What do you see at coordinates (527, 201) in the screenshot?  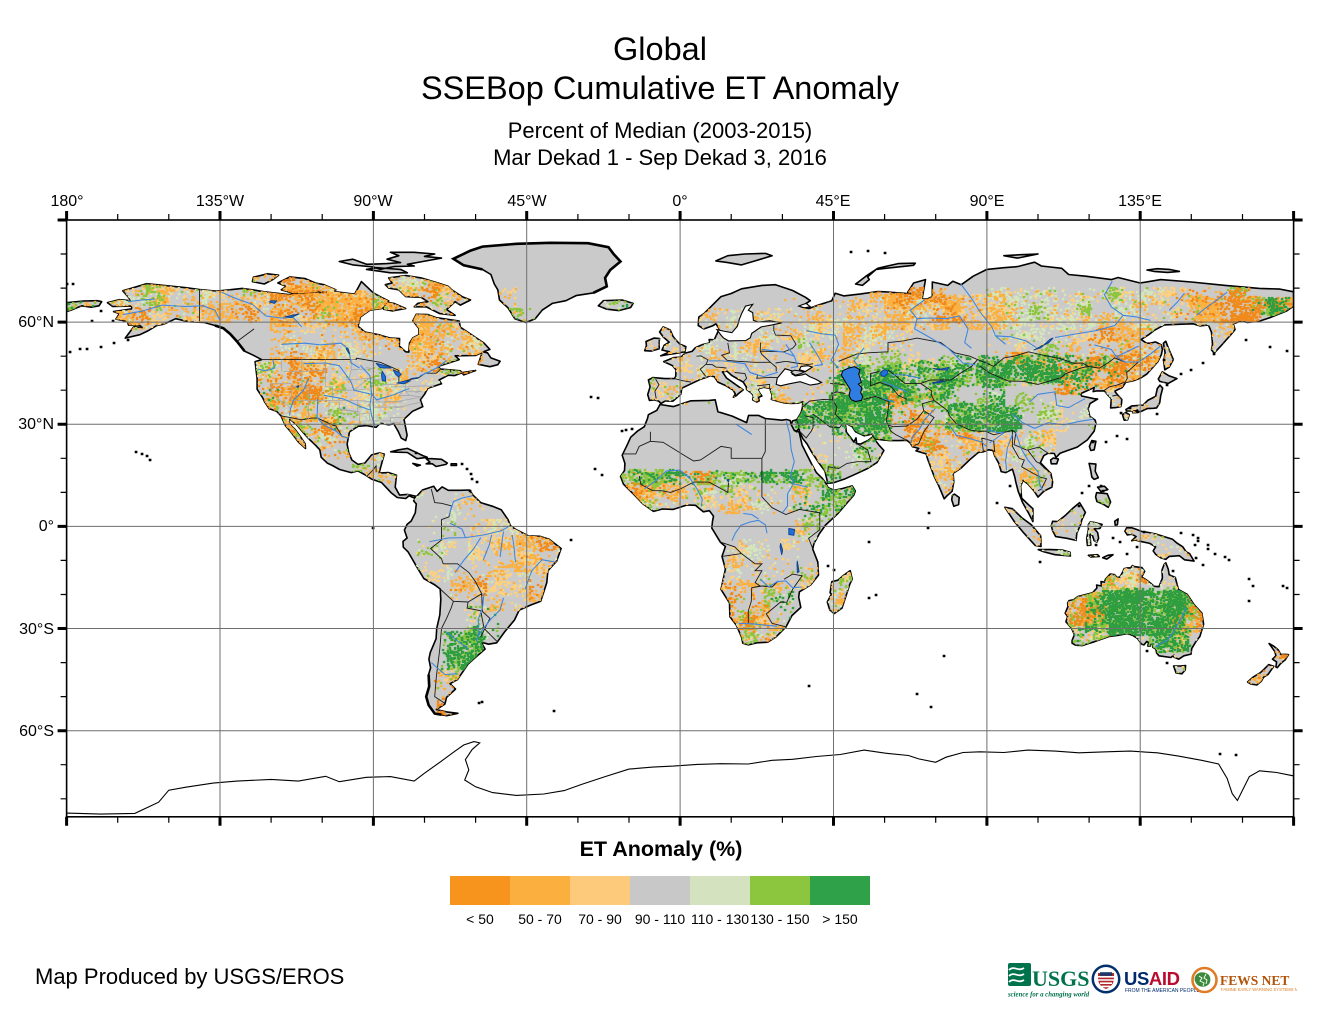 I see `svg-text: 45°W` at bounding box center [527, 201].